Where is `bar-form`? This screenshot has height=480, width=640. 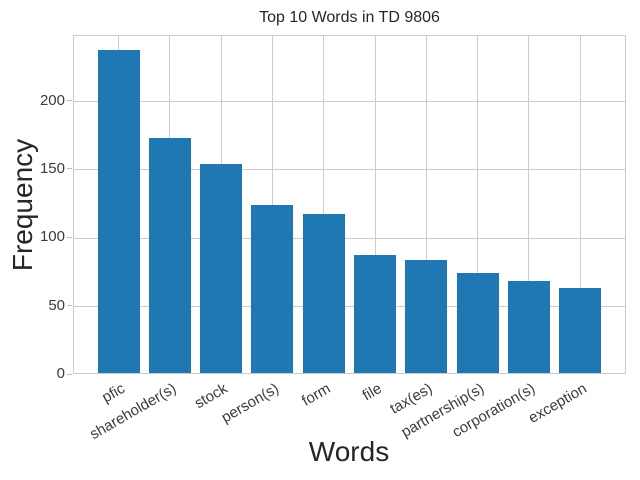
bar-form is located at coordinates (323, 293).